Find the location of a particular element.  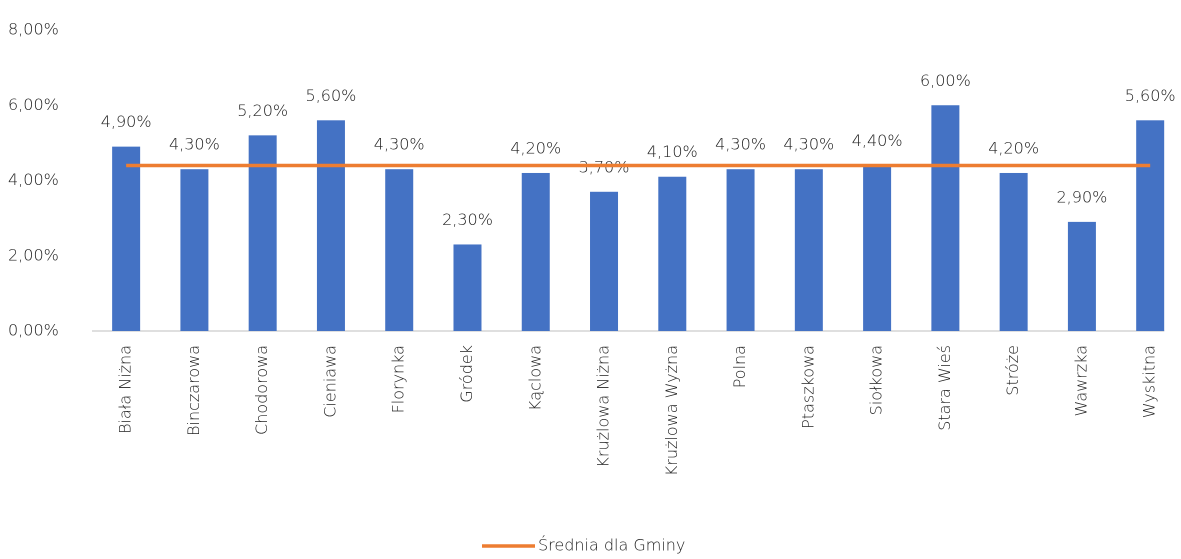

x-tick-label: Wawrzka is located at coordinates (1080, 380).